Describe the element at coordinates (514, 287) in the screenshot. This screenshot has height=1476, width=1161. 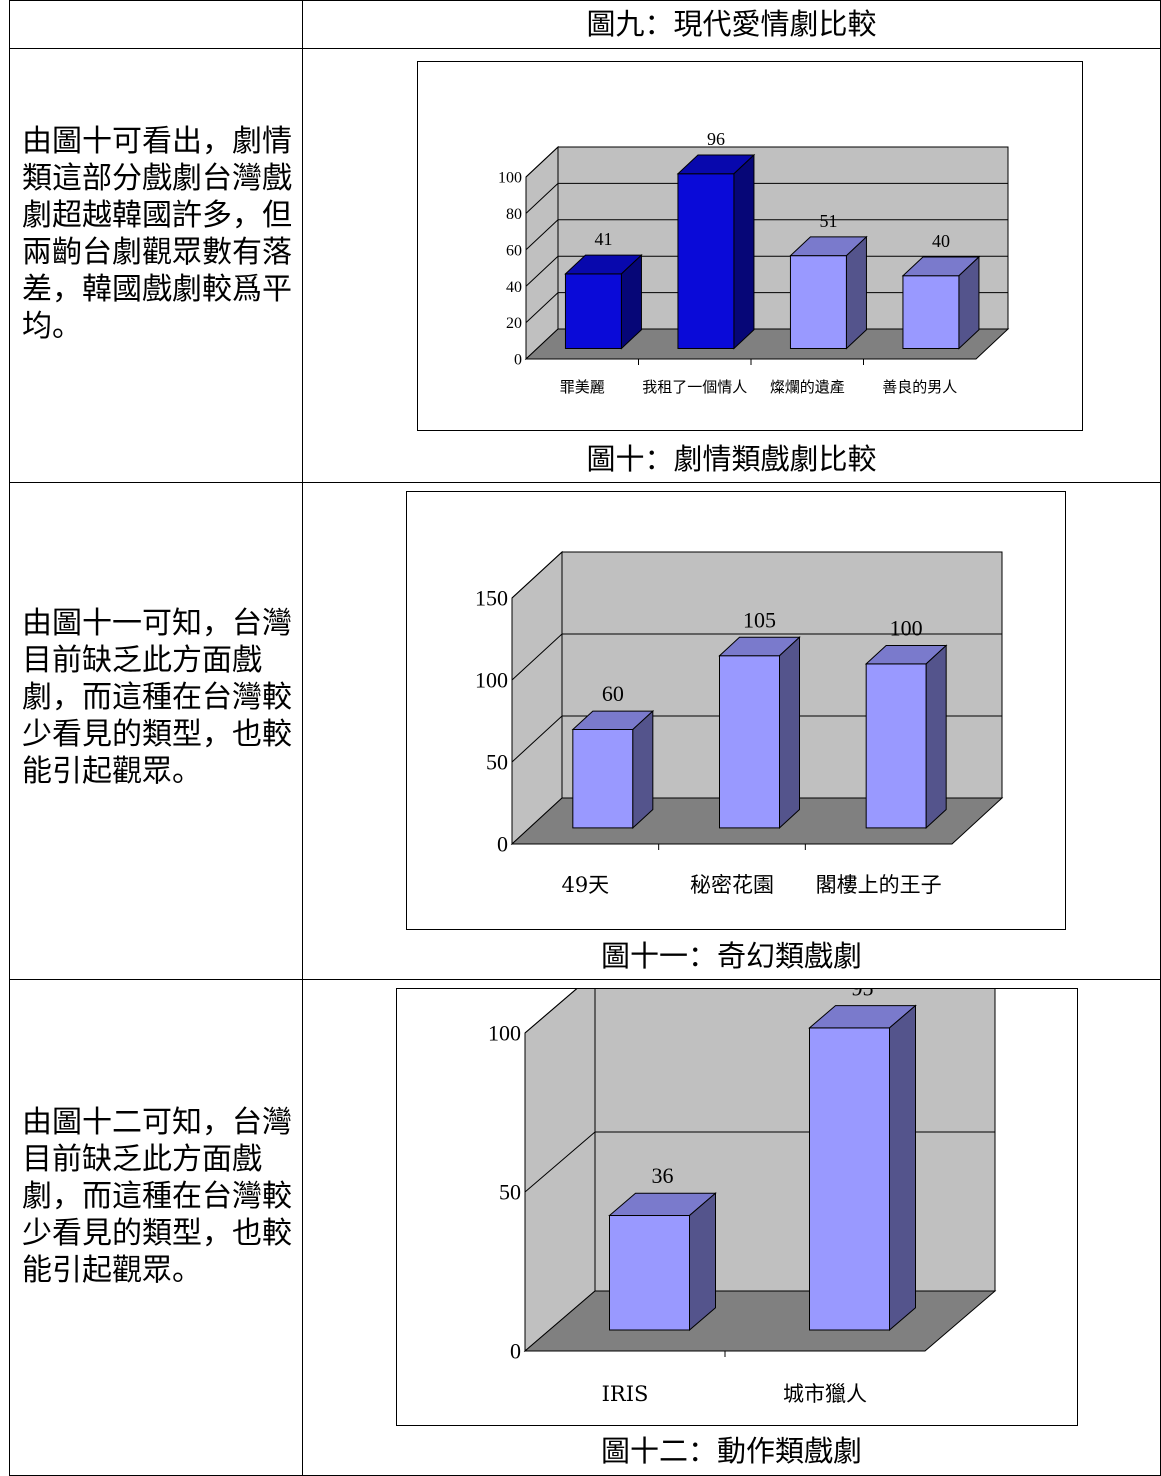
I see `y-tick-label: 40` at that location.